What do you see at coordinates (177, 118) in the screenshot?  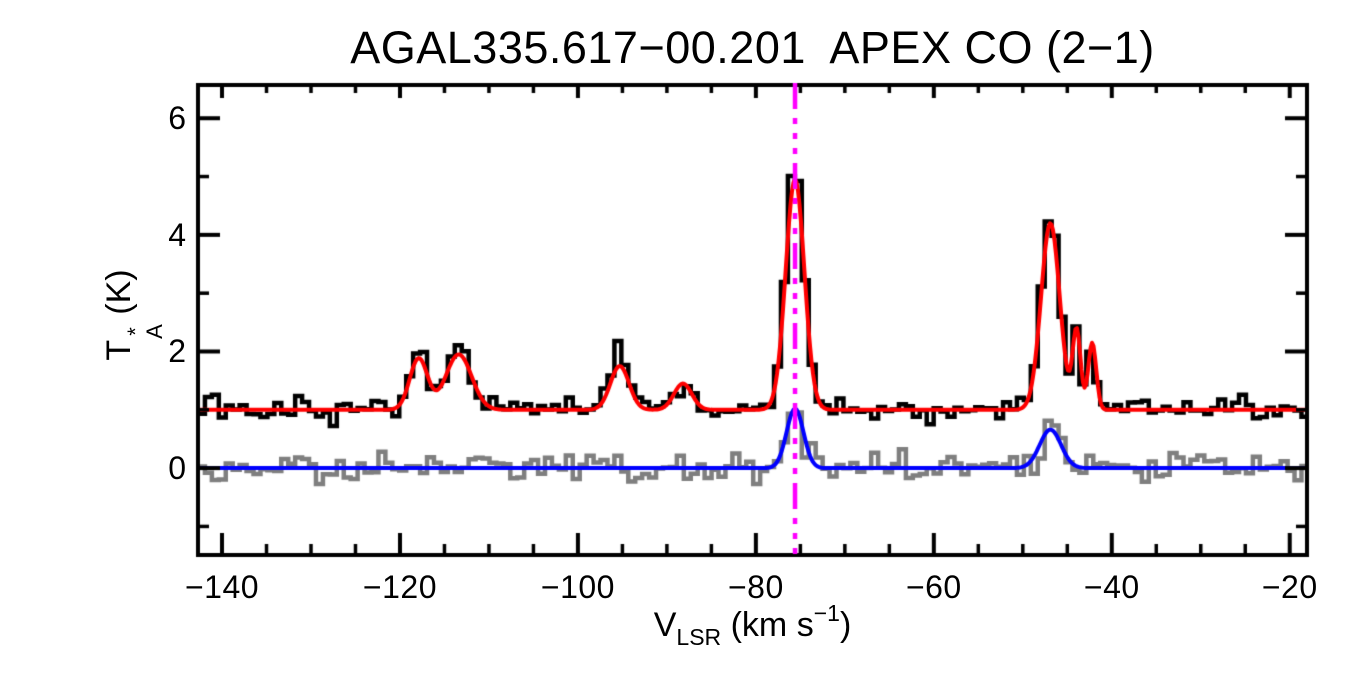 I see `y-tick-label: 6` at bounding box center [177, 118].